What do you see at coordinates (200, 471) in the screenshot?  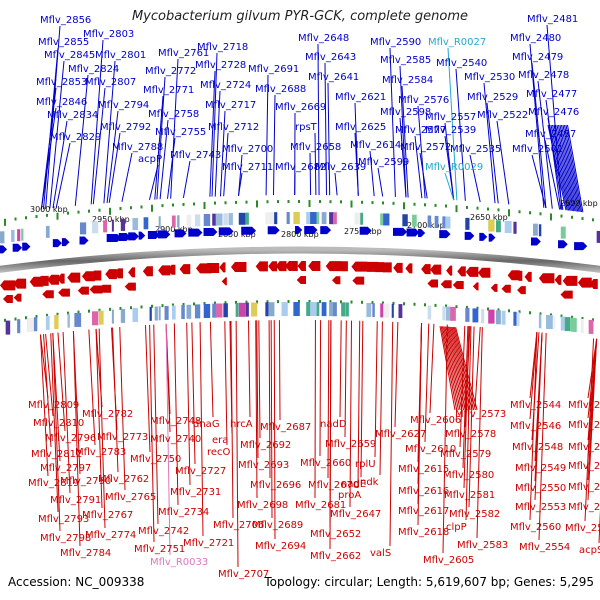 I see `gene-label-mflv-2727: Mflv_2727` at bounding box center [200, 471].